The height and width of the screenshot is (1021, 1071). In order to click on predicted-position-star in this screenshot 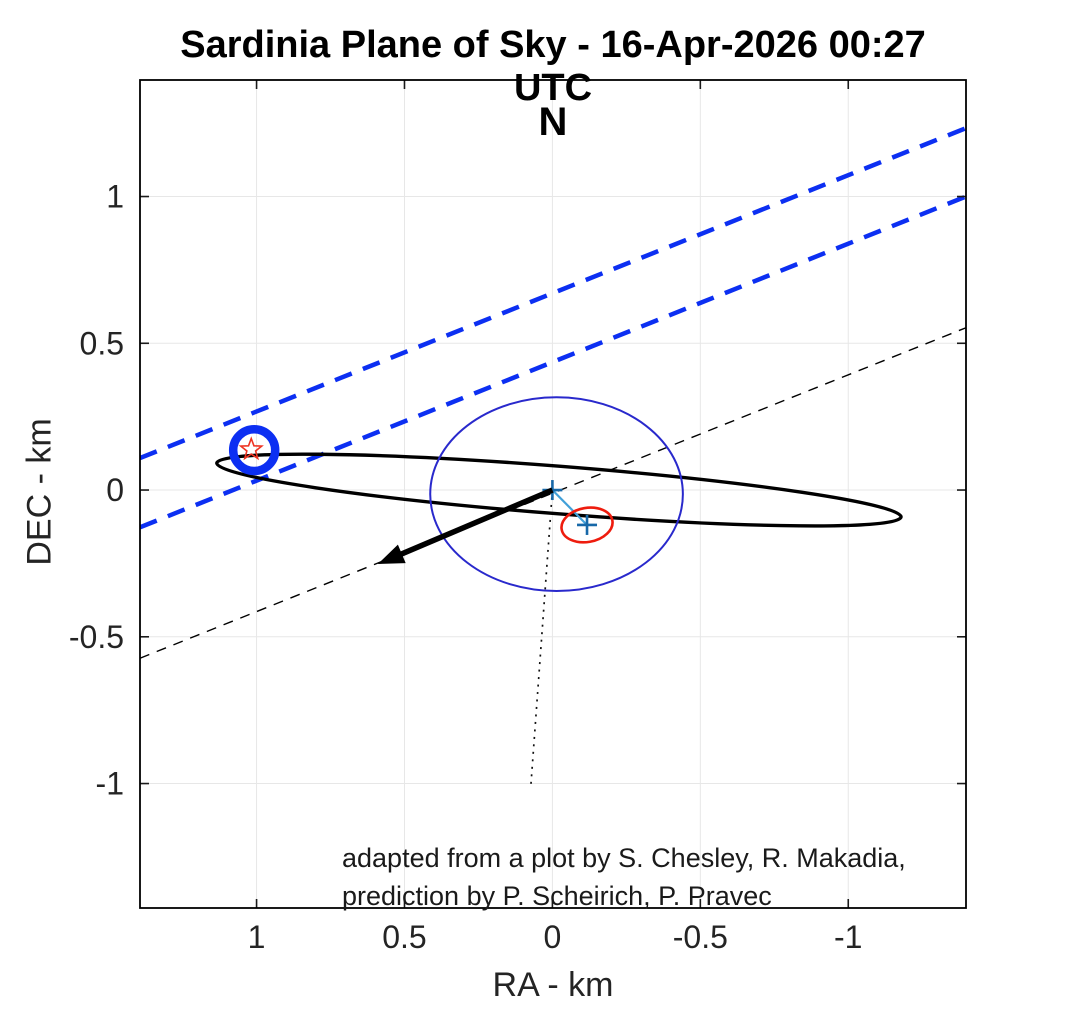, I will do `click(251, 448)`.